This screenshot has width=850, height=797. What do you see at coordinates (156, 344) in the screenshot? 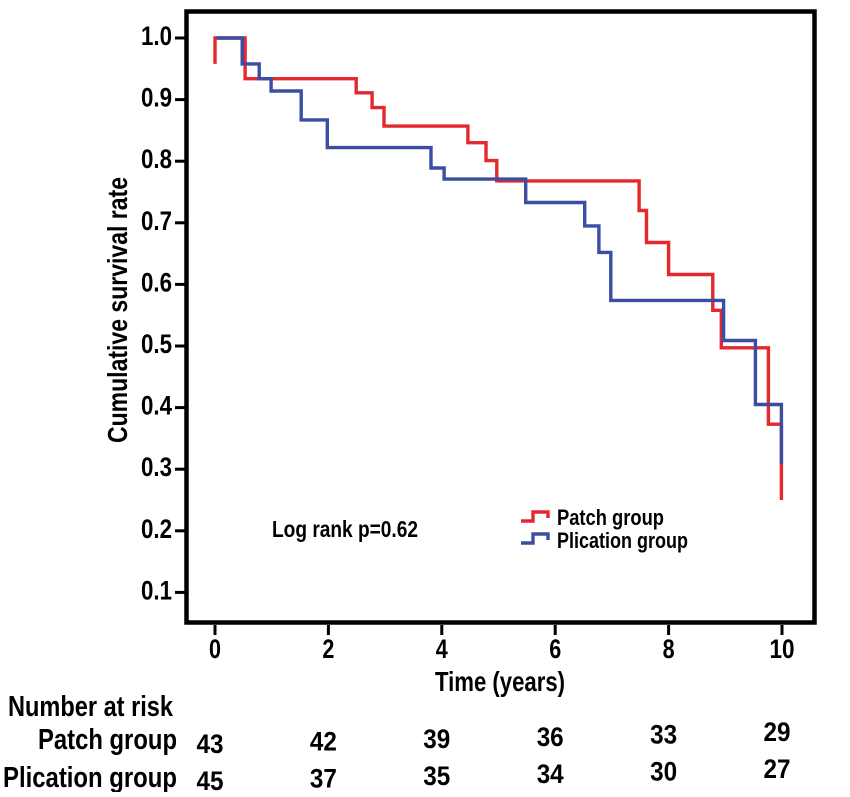
I see `y-tick-label-0.5: 0.5` at bounding box center [156, 344].